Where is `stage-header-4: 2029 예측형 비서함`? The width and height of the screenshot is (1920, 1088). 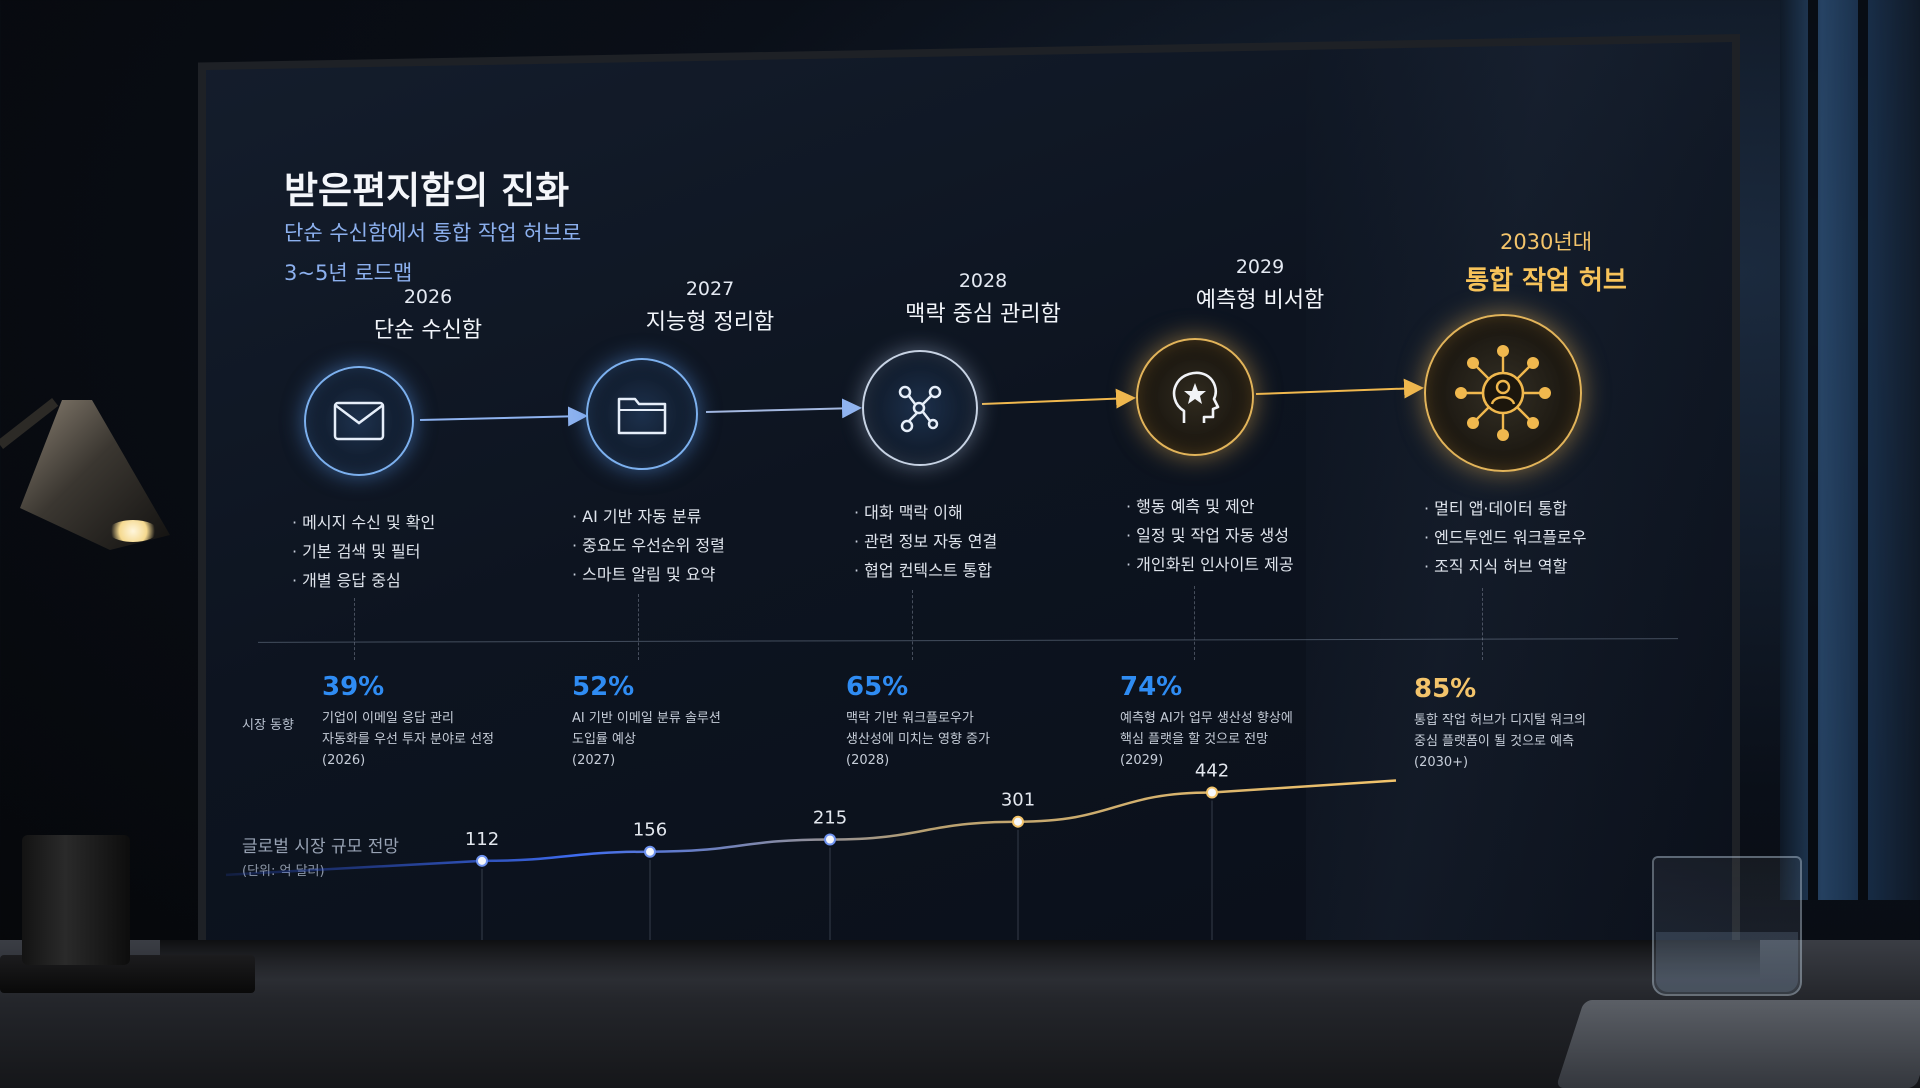
stage-header-4: 2029 예측형 비서함 is located at coordinates (1260, 285).